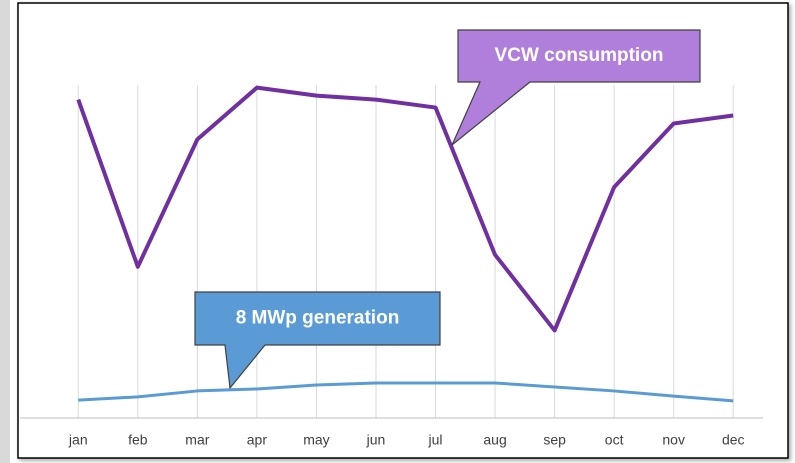 This screenshot has width=795, height=463. What do you see at coordinates (554, 440) in the screenshot?
I see `x-tick-label: sep` at bounding box center [554, 440].